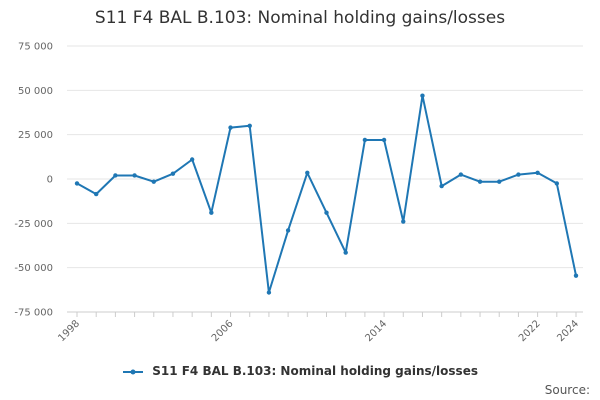  What do you see at coordinates (133, 371) in the screenshot?
I see `legend-swatch-icon` at bounding box center [133, 371].